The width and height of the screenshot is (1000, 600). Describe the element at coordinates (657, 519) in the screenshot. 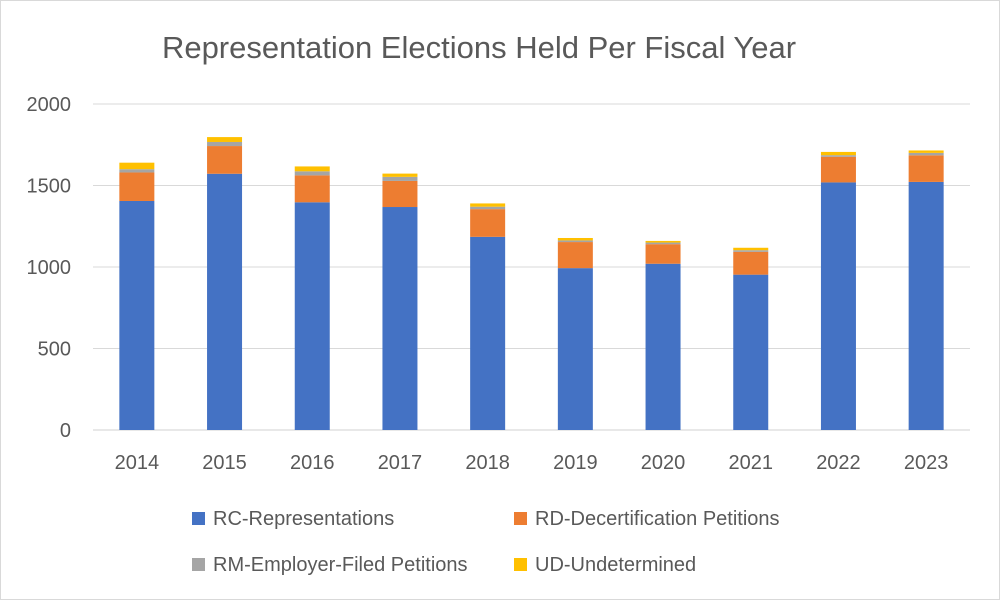

I see `legend-label: RD-Decertification Petitions` at that location.